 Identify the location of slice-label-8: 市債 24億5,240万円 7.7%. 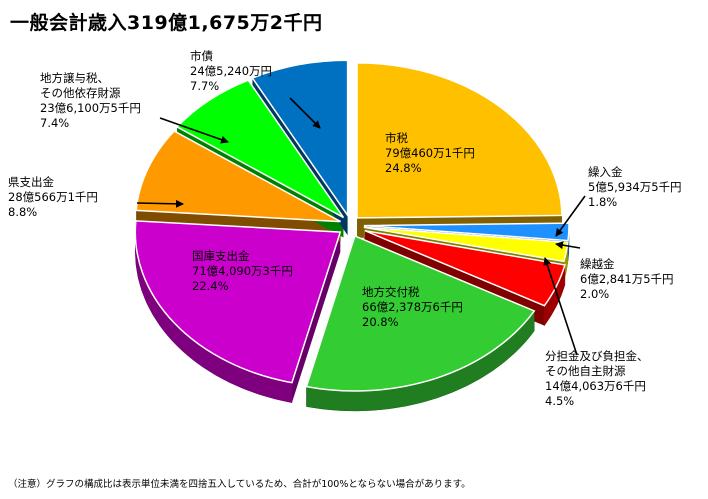
(231, 71).